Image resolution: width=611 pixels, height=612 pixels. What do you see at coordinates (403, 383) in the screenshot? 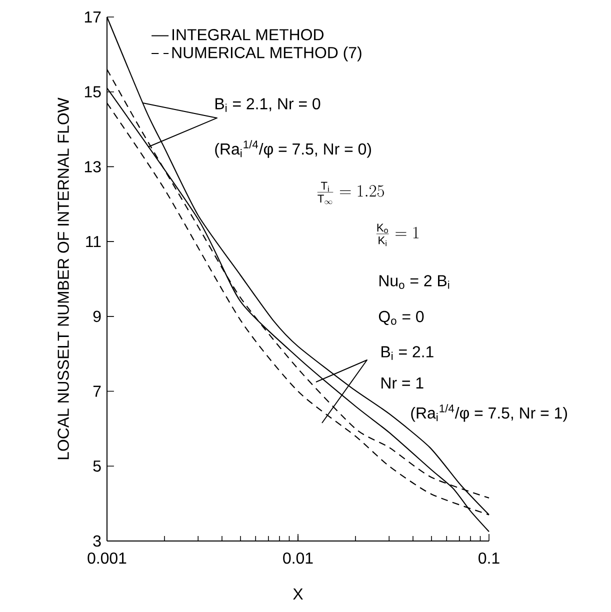
I see `annotation: Nr = 1` at bounding box center [403, 383].